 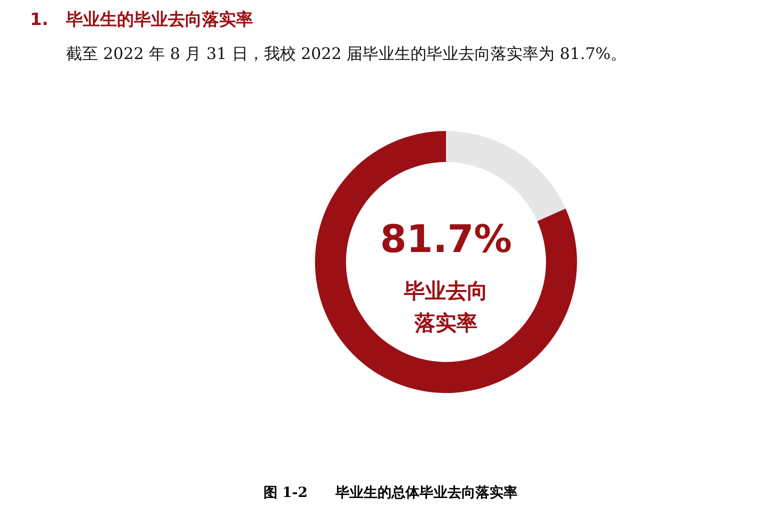 What do you see at coordinates (390, 493) in the screenshot?
I see `caption: 图 1-2 毕业生的总体毕业去向落实率` at bounding box center [390, 493].